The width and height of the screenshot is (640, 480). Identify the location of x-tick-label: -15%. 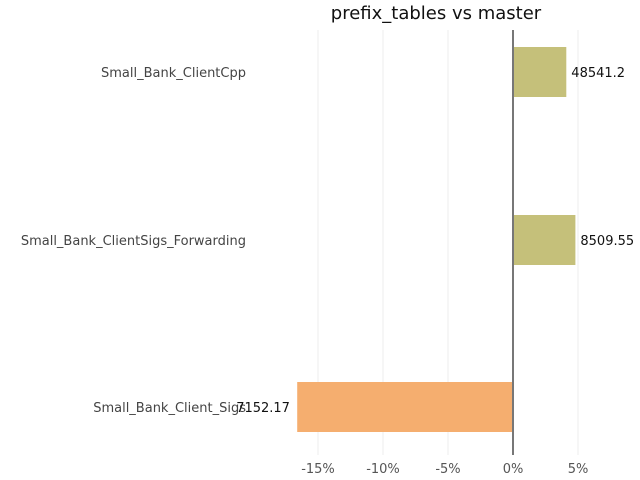
(318, 469).